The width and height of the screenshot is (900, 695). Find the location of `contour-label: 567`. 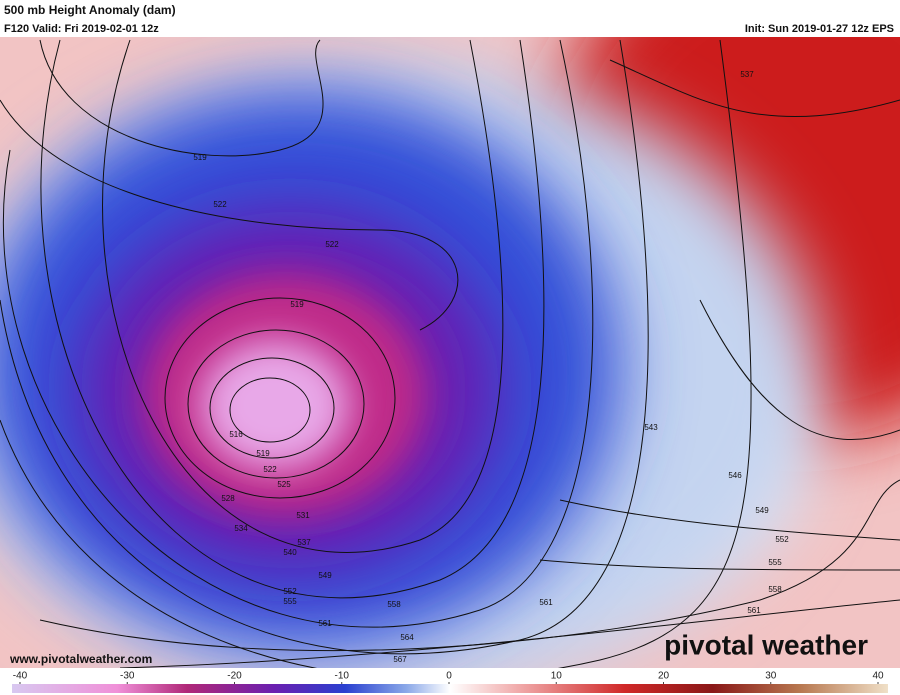

contour-label: 567 is located at coordinates (400, 659).